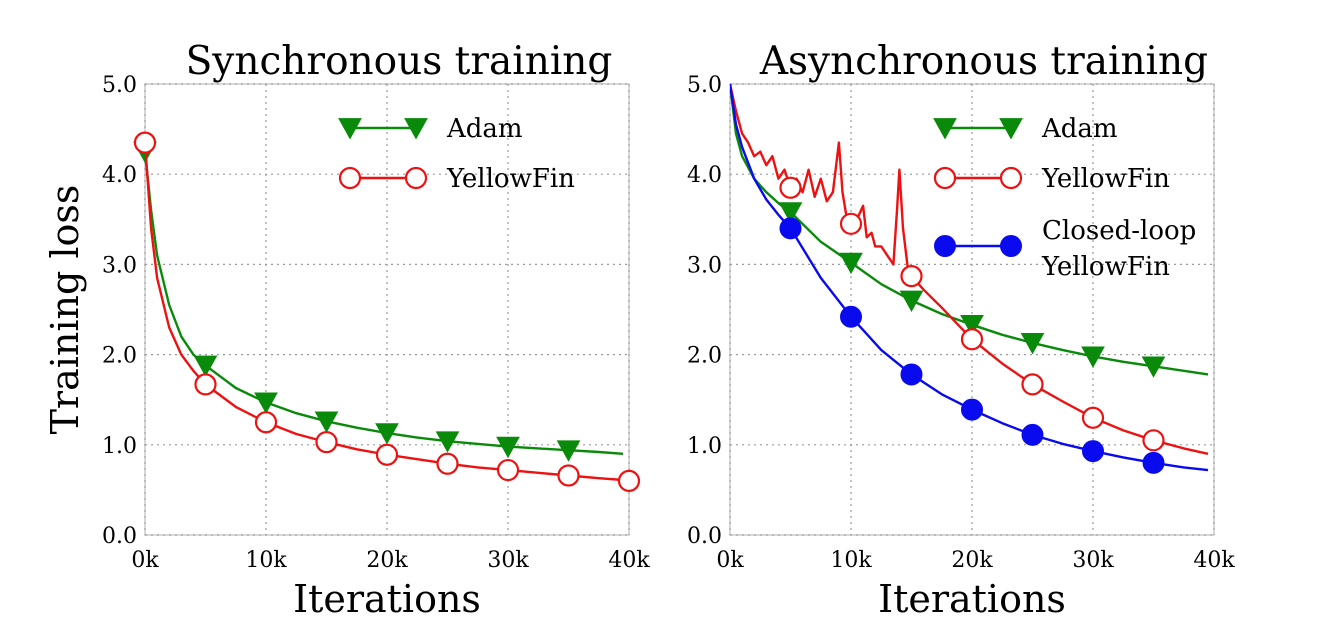 The height and width of the screenshot is (630, 1321). What do you see at coordinates (1064, 198) in the screenshot?
I see `legend: Adam YellowFin Closed-loop YellowFin` at bounding box center [1064, 198].